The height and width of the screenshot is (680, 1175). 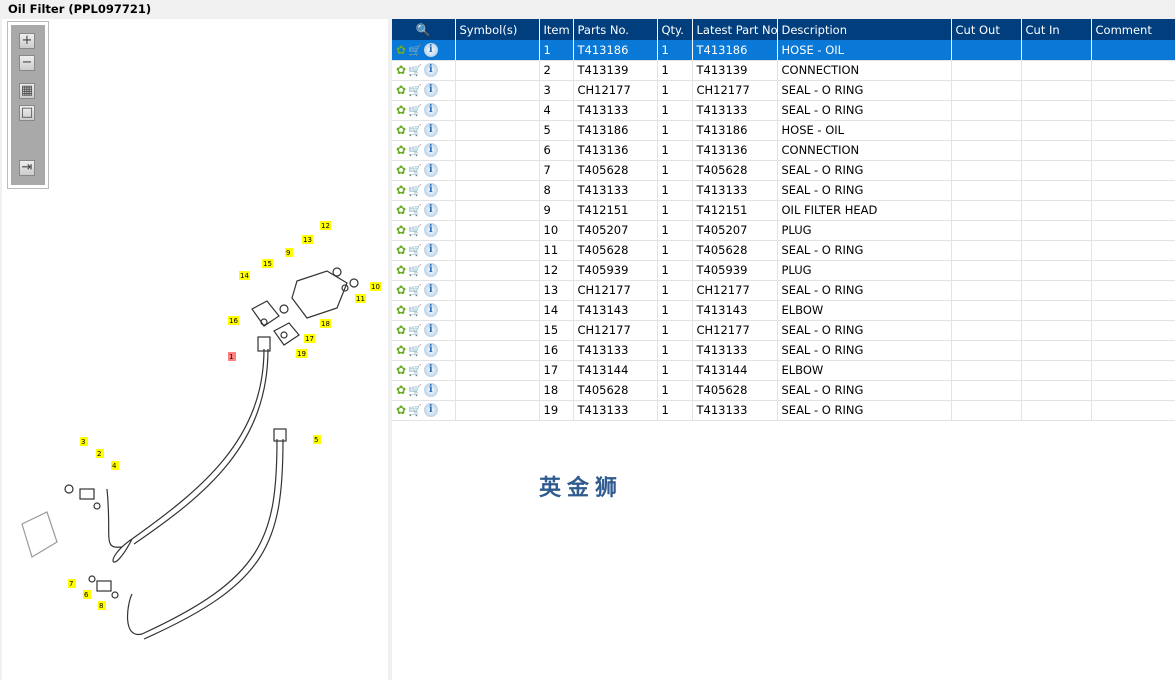 I want to click on table-row: ✿ 🛒 i 18 T405628 1 T405628 SEAL - O RING, so click(x=783, y=390).